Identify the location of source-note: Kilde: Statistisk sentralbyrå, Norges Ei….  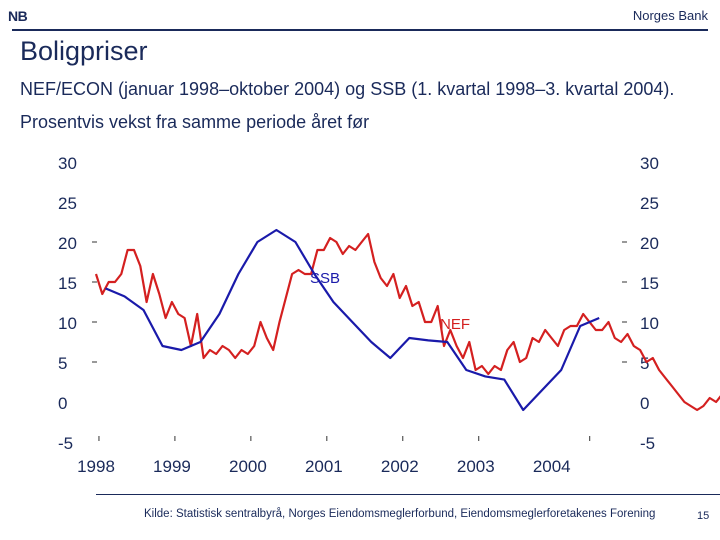
(400, 514).